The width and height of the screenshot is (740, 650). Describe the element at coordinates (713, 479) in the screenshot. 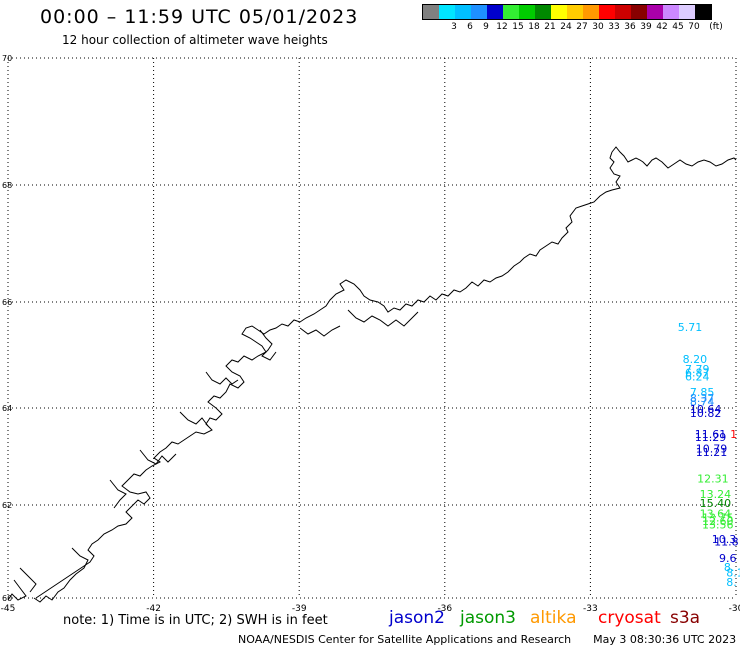

I see `wave-height-label: 12.31` at that location.